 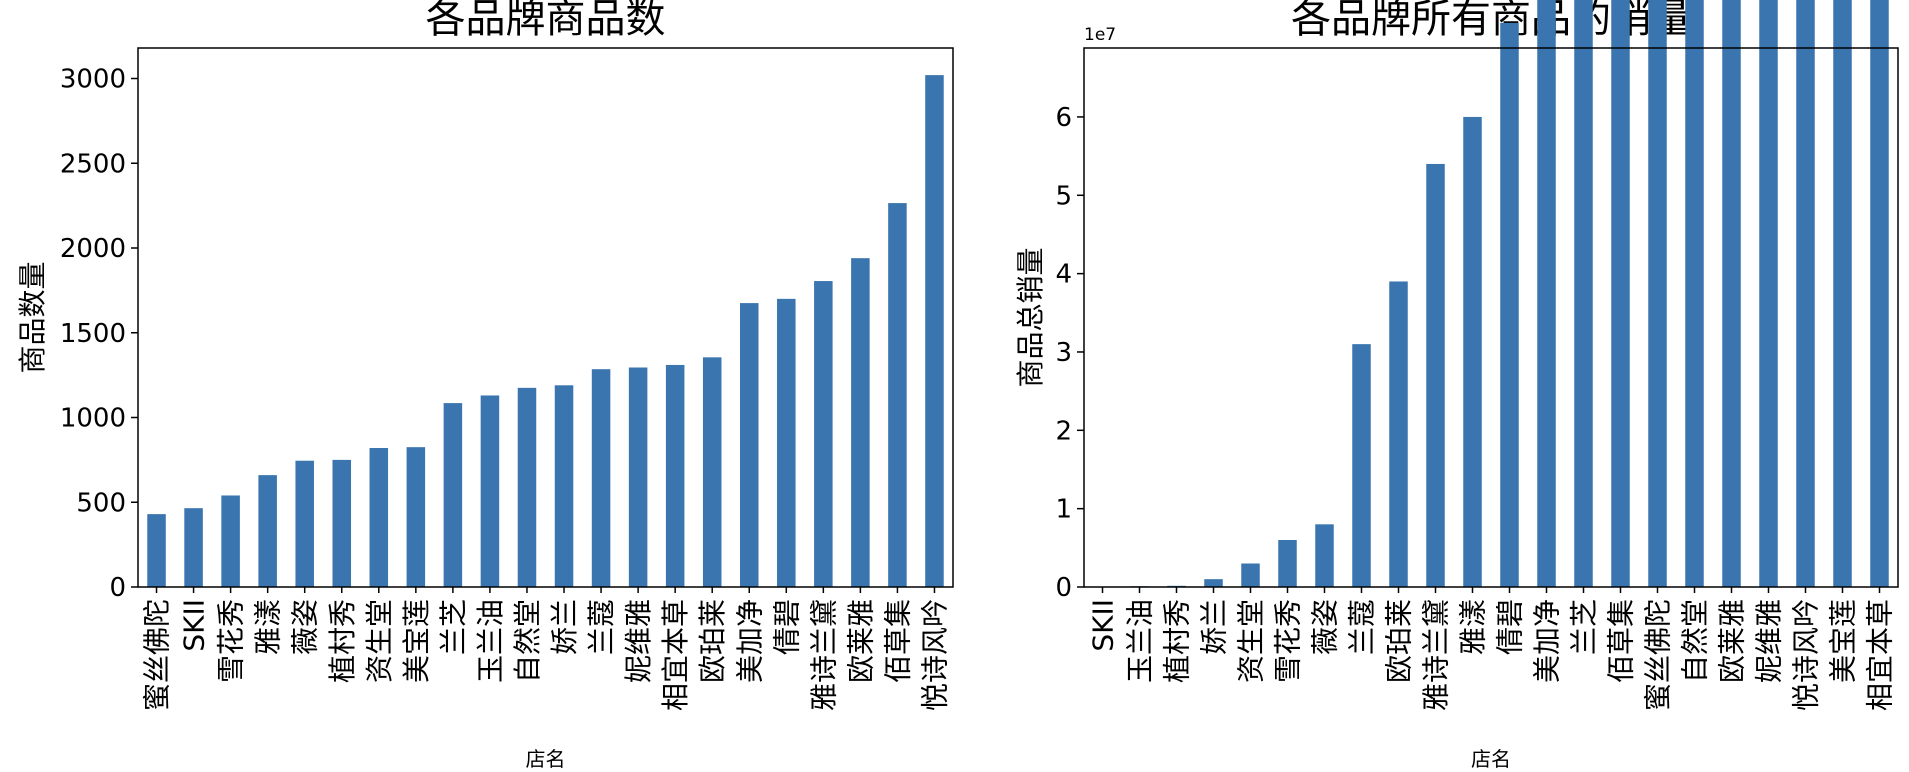 What do you see at coordinates (93, 334) in the screenshot?
I see `y-tick-label-3: 1500` at bounding box center [93, 334].